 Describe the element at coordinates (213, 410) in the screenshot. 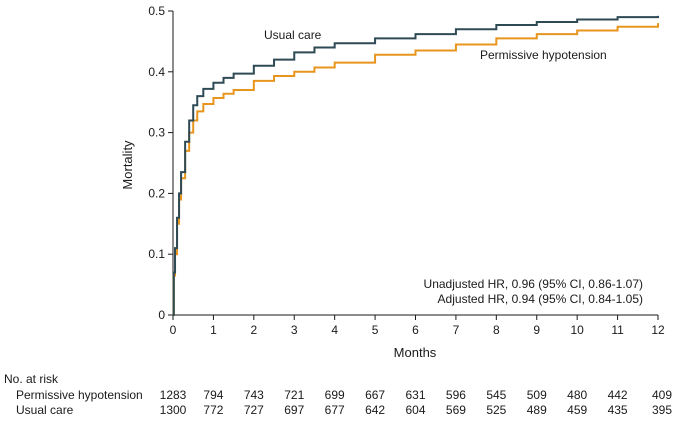

I see `risk-value: 772` at that location.